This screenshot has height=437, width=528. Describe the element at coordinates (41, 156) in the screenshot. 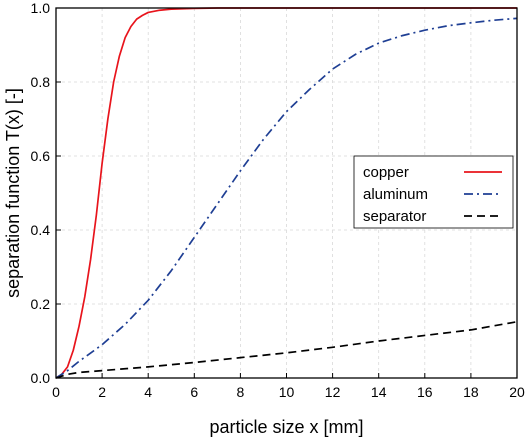

I see `y-tick-label: 0.6` at that location.